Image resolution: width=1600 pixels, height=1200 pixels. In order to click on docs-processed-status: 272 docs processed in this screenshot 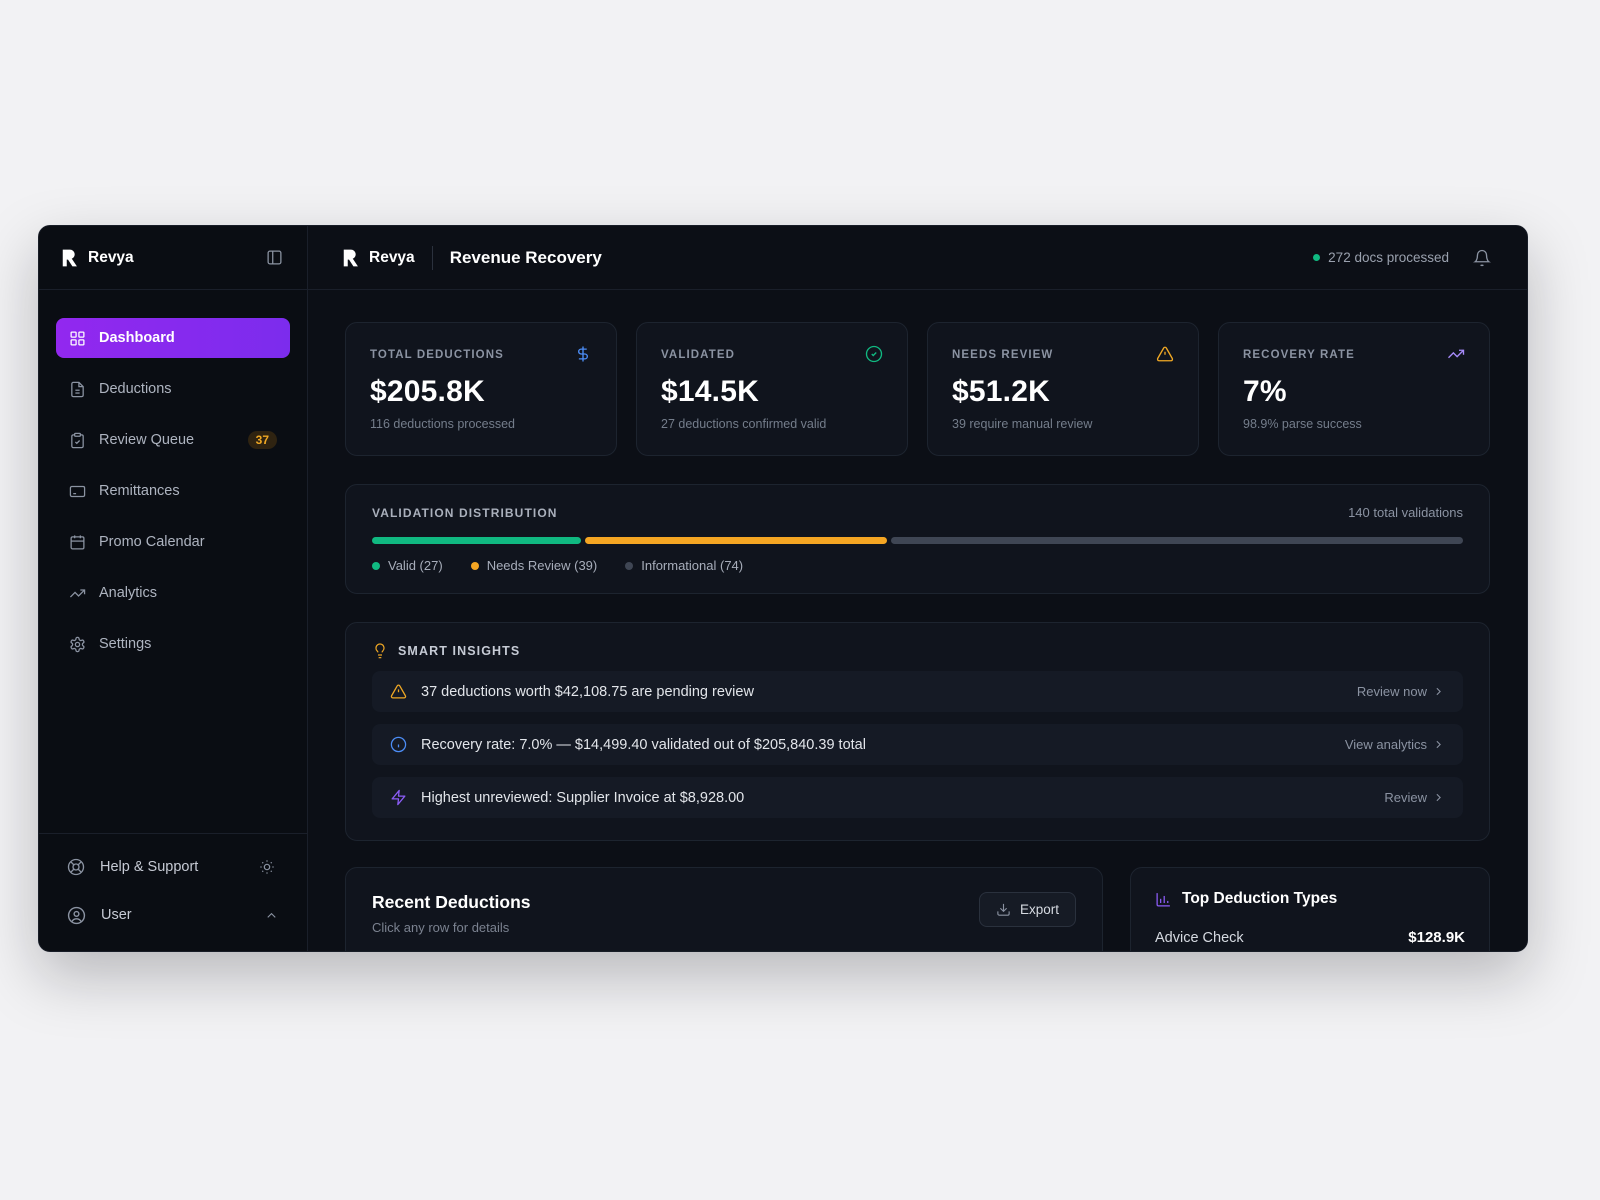, I will do `click(1381, 257)`.